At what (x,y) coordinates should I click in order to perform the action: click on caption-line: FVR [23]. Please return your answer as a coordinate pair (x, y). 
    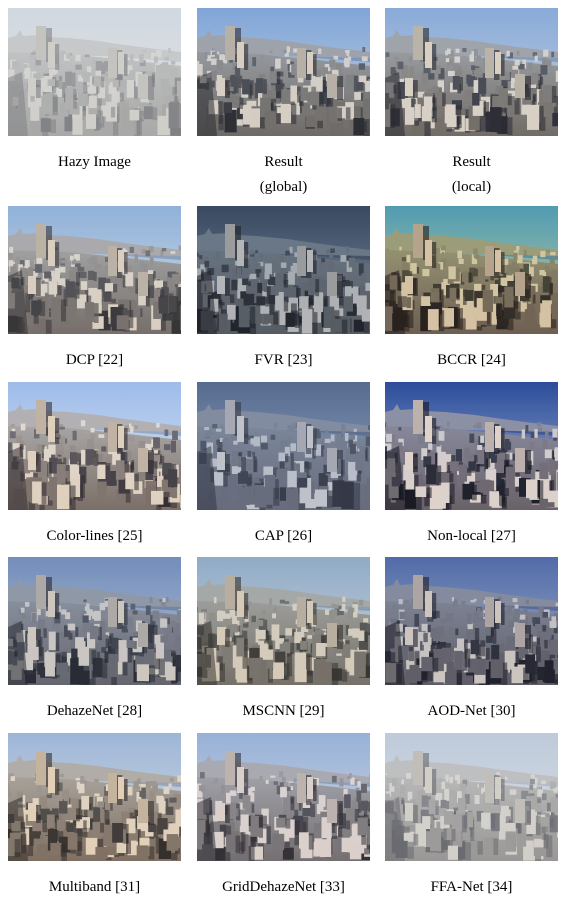
    Looking at the image, I should click on (283, 360).